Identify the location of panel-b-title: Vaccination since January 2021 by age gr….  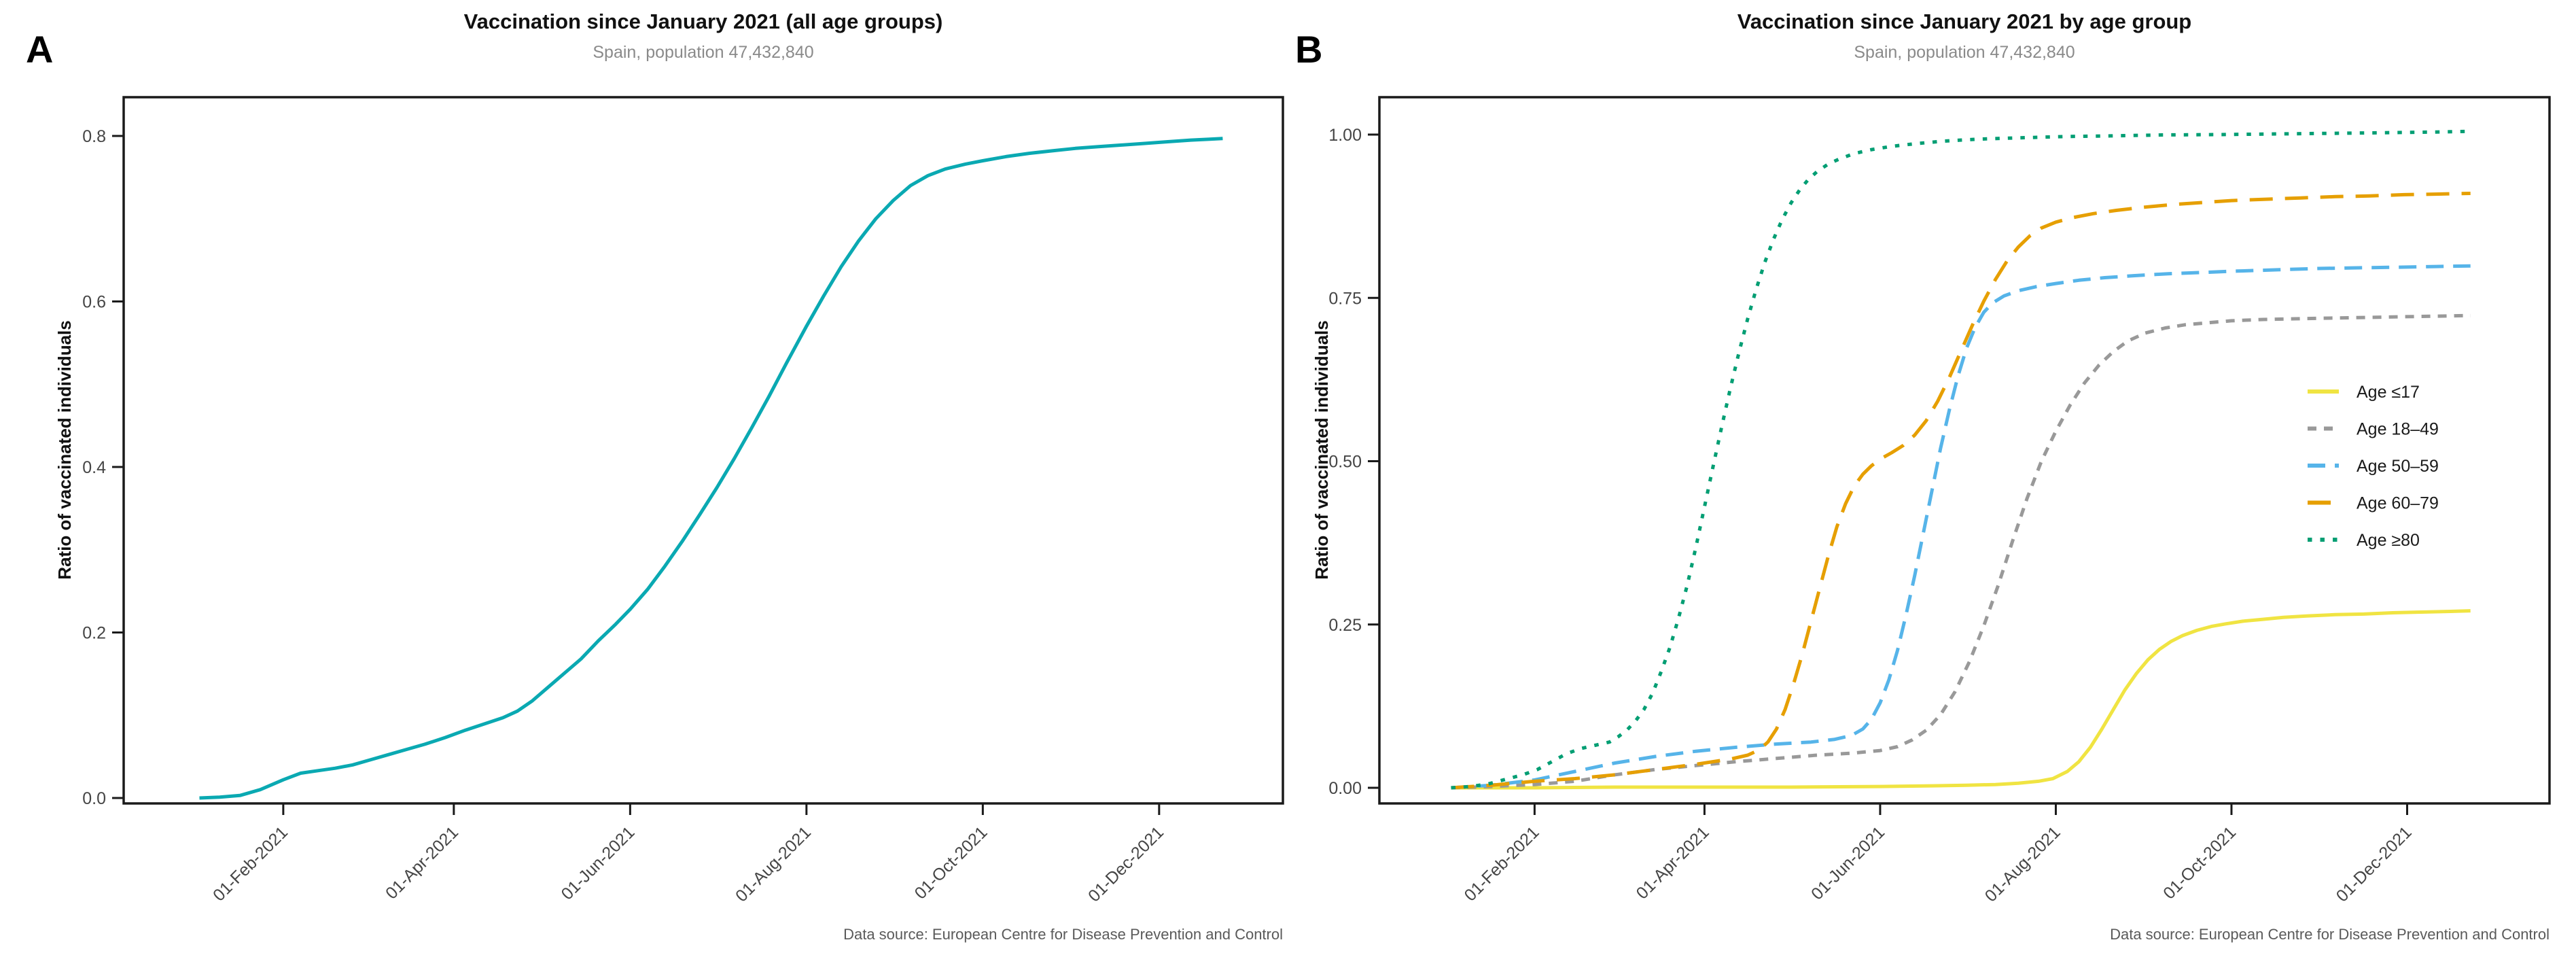
(1964, 21).